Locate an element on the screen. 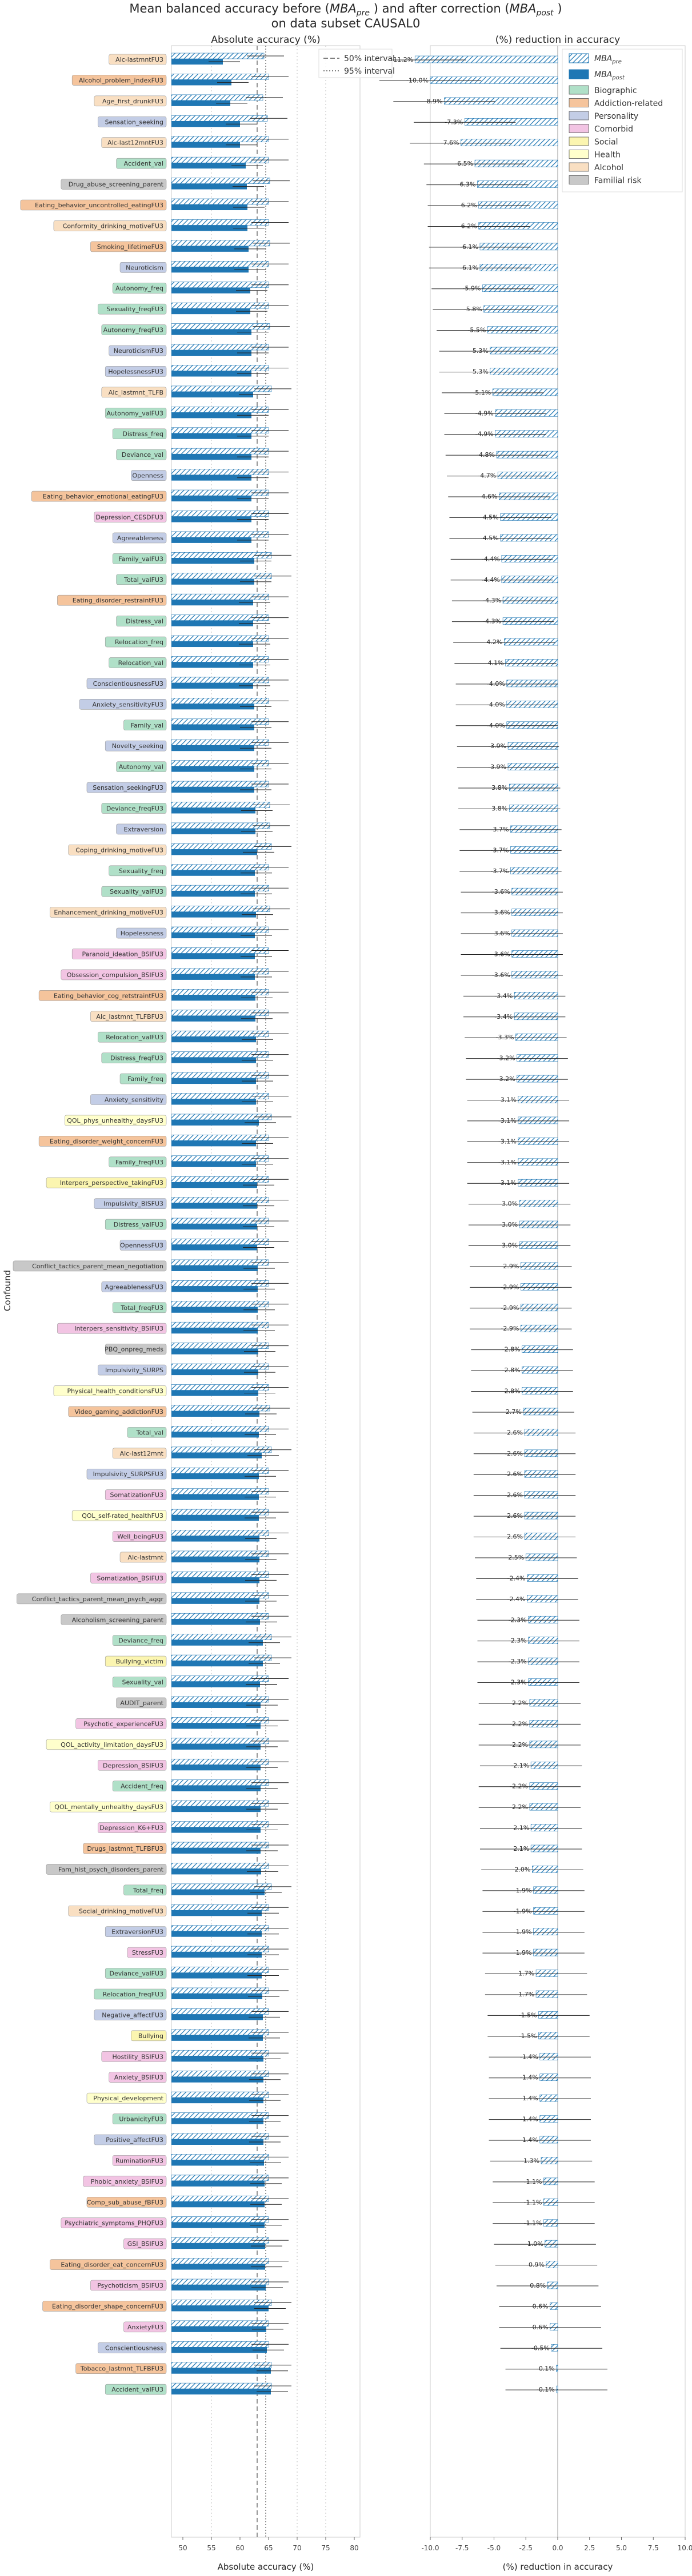  reduction-value: -1.3% is located at coordinates (530, 2160).